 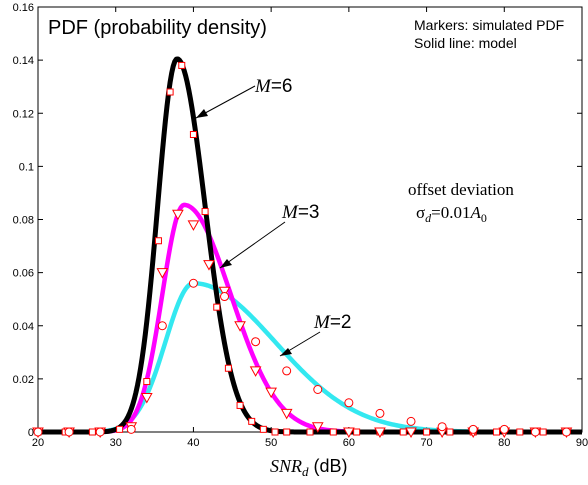 What do you see at coordinates (252, 245) in the screenshot?
I see `arrow-m3` at bounding box center [252, 245].